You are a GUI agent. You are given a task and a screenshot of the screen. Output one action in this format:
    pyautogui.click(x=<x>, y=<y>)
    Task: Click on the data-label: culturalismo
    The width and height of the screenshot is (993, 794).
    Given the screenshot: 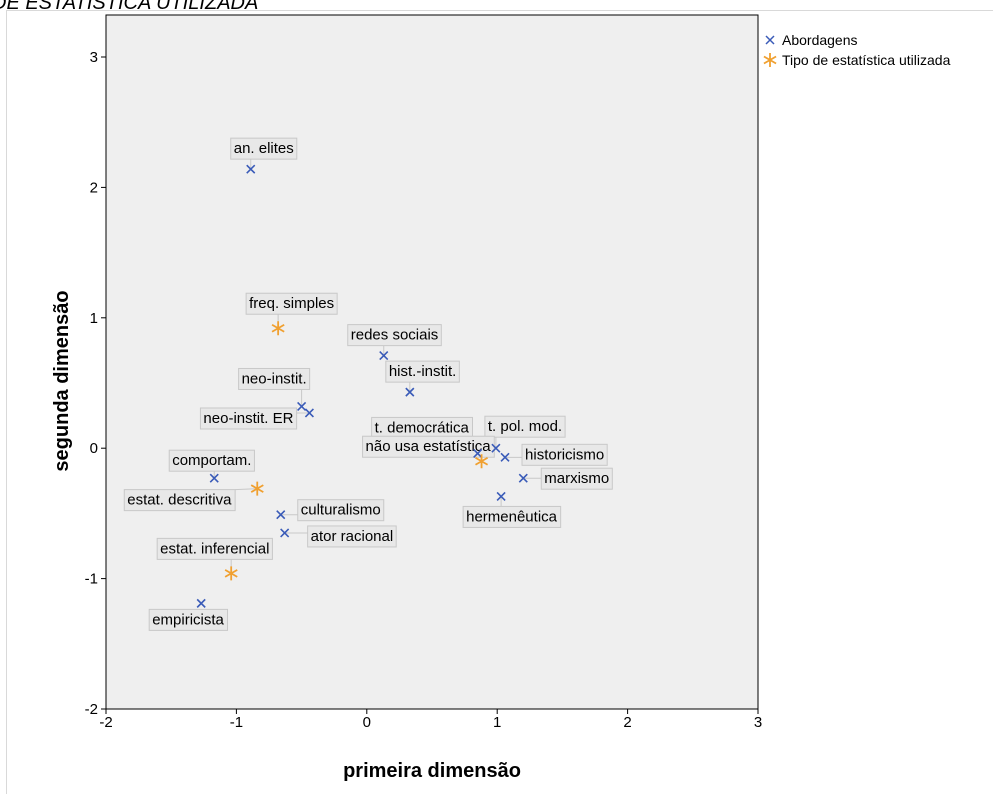 What is the action you would take?
    pyautogui.click(x=341, y=510)
    